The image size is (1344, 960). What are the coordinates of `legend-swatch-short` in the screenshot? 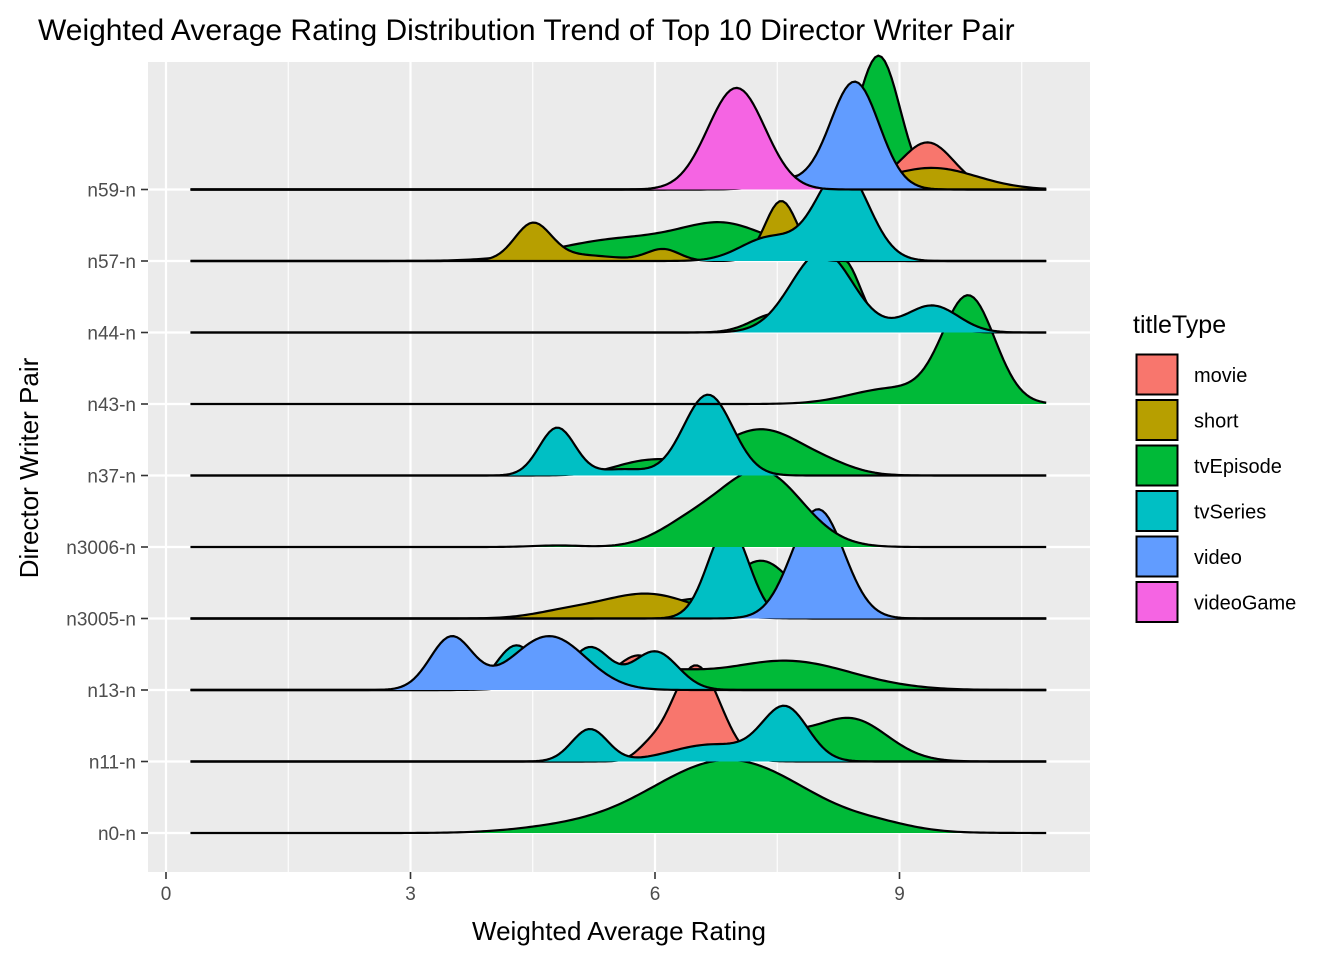 It's located at (1157, 420).